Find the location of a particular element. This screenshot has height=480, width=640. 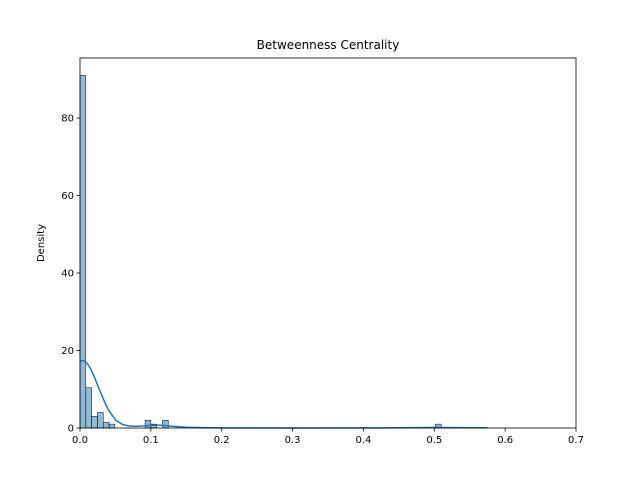

x-tick-label: 0.5 is located at coordinates (434, 440).